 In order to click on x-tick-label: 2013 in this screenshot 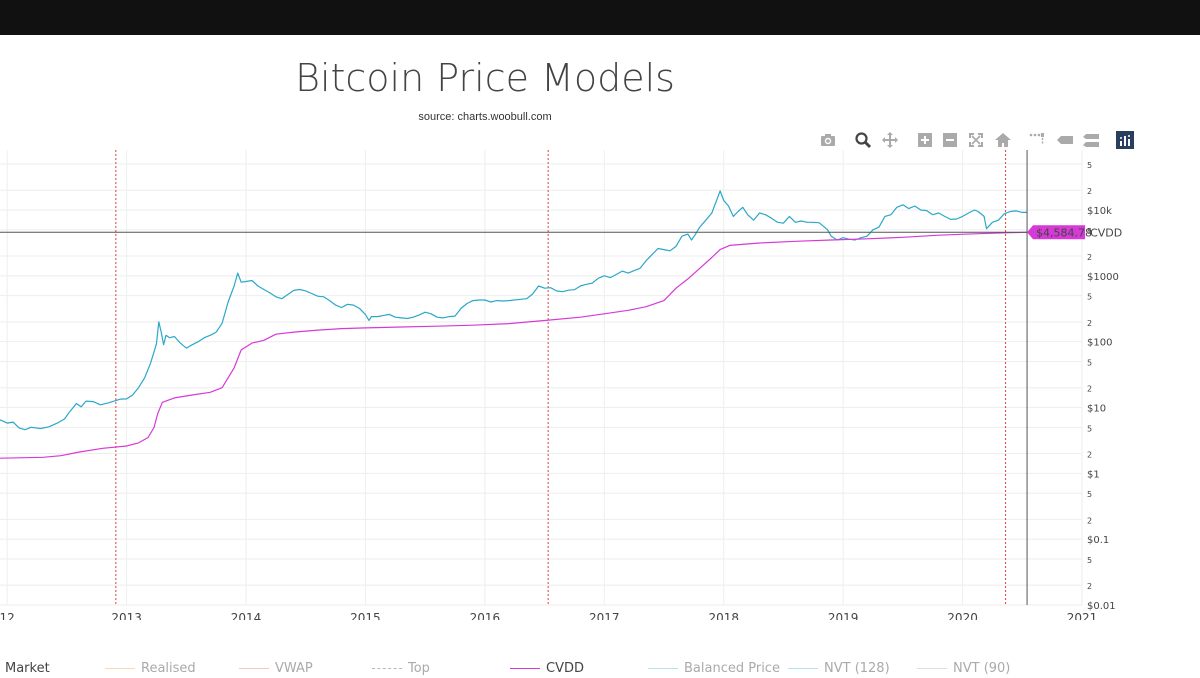, I will do `click(126, 615)`.